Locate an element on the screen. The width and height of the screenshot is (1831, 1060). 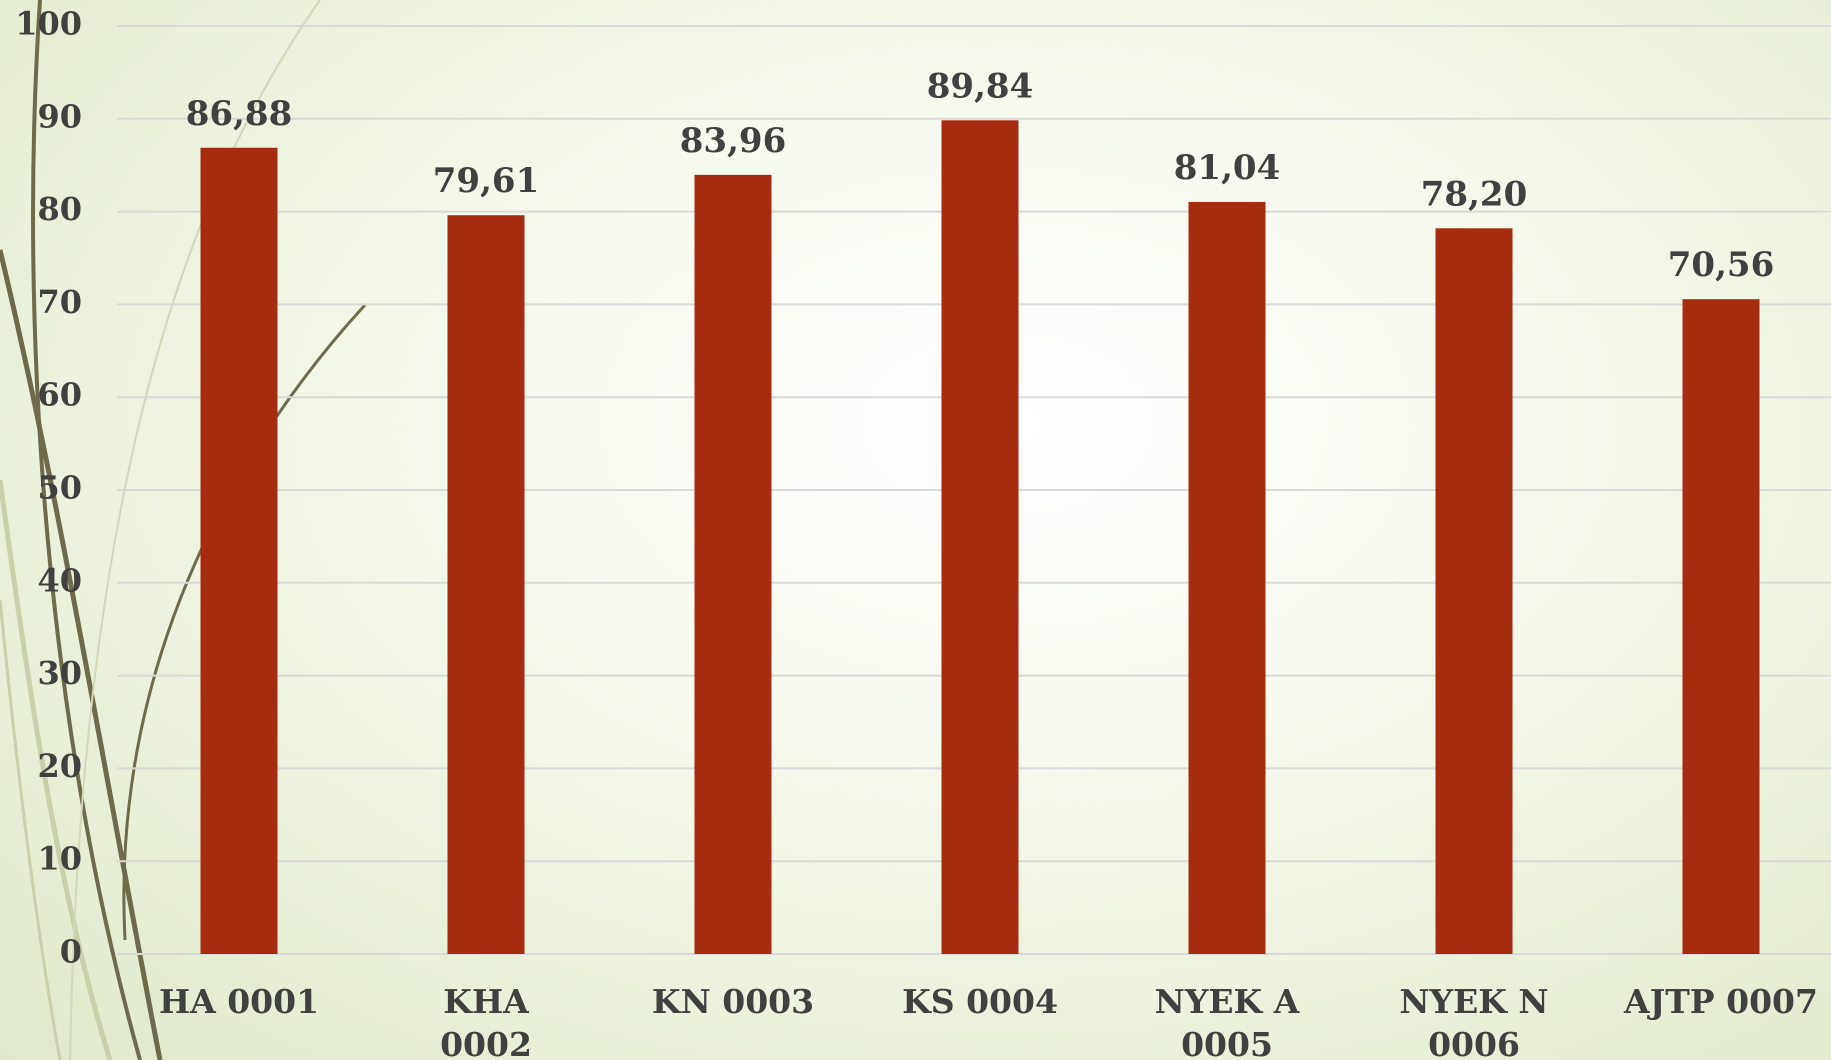
y-tick-label: 100 is located at coordinates (48, 24).